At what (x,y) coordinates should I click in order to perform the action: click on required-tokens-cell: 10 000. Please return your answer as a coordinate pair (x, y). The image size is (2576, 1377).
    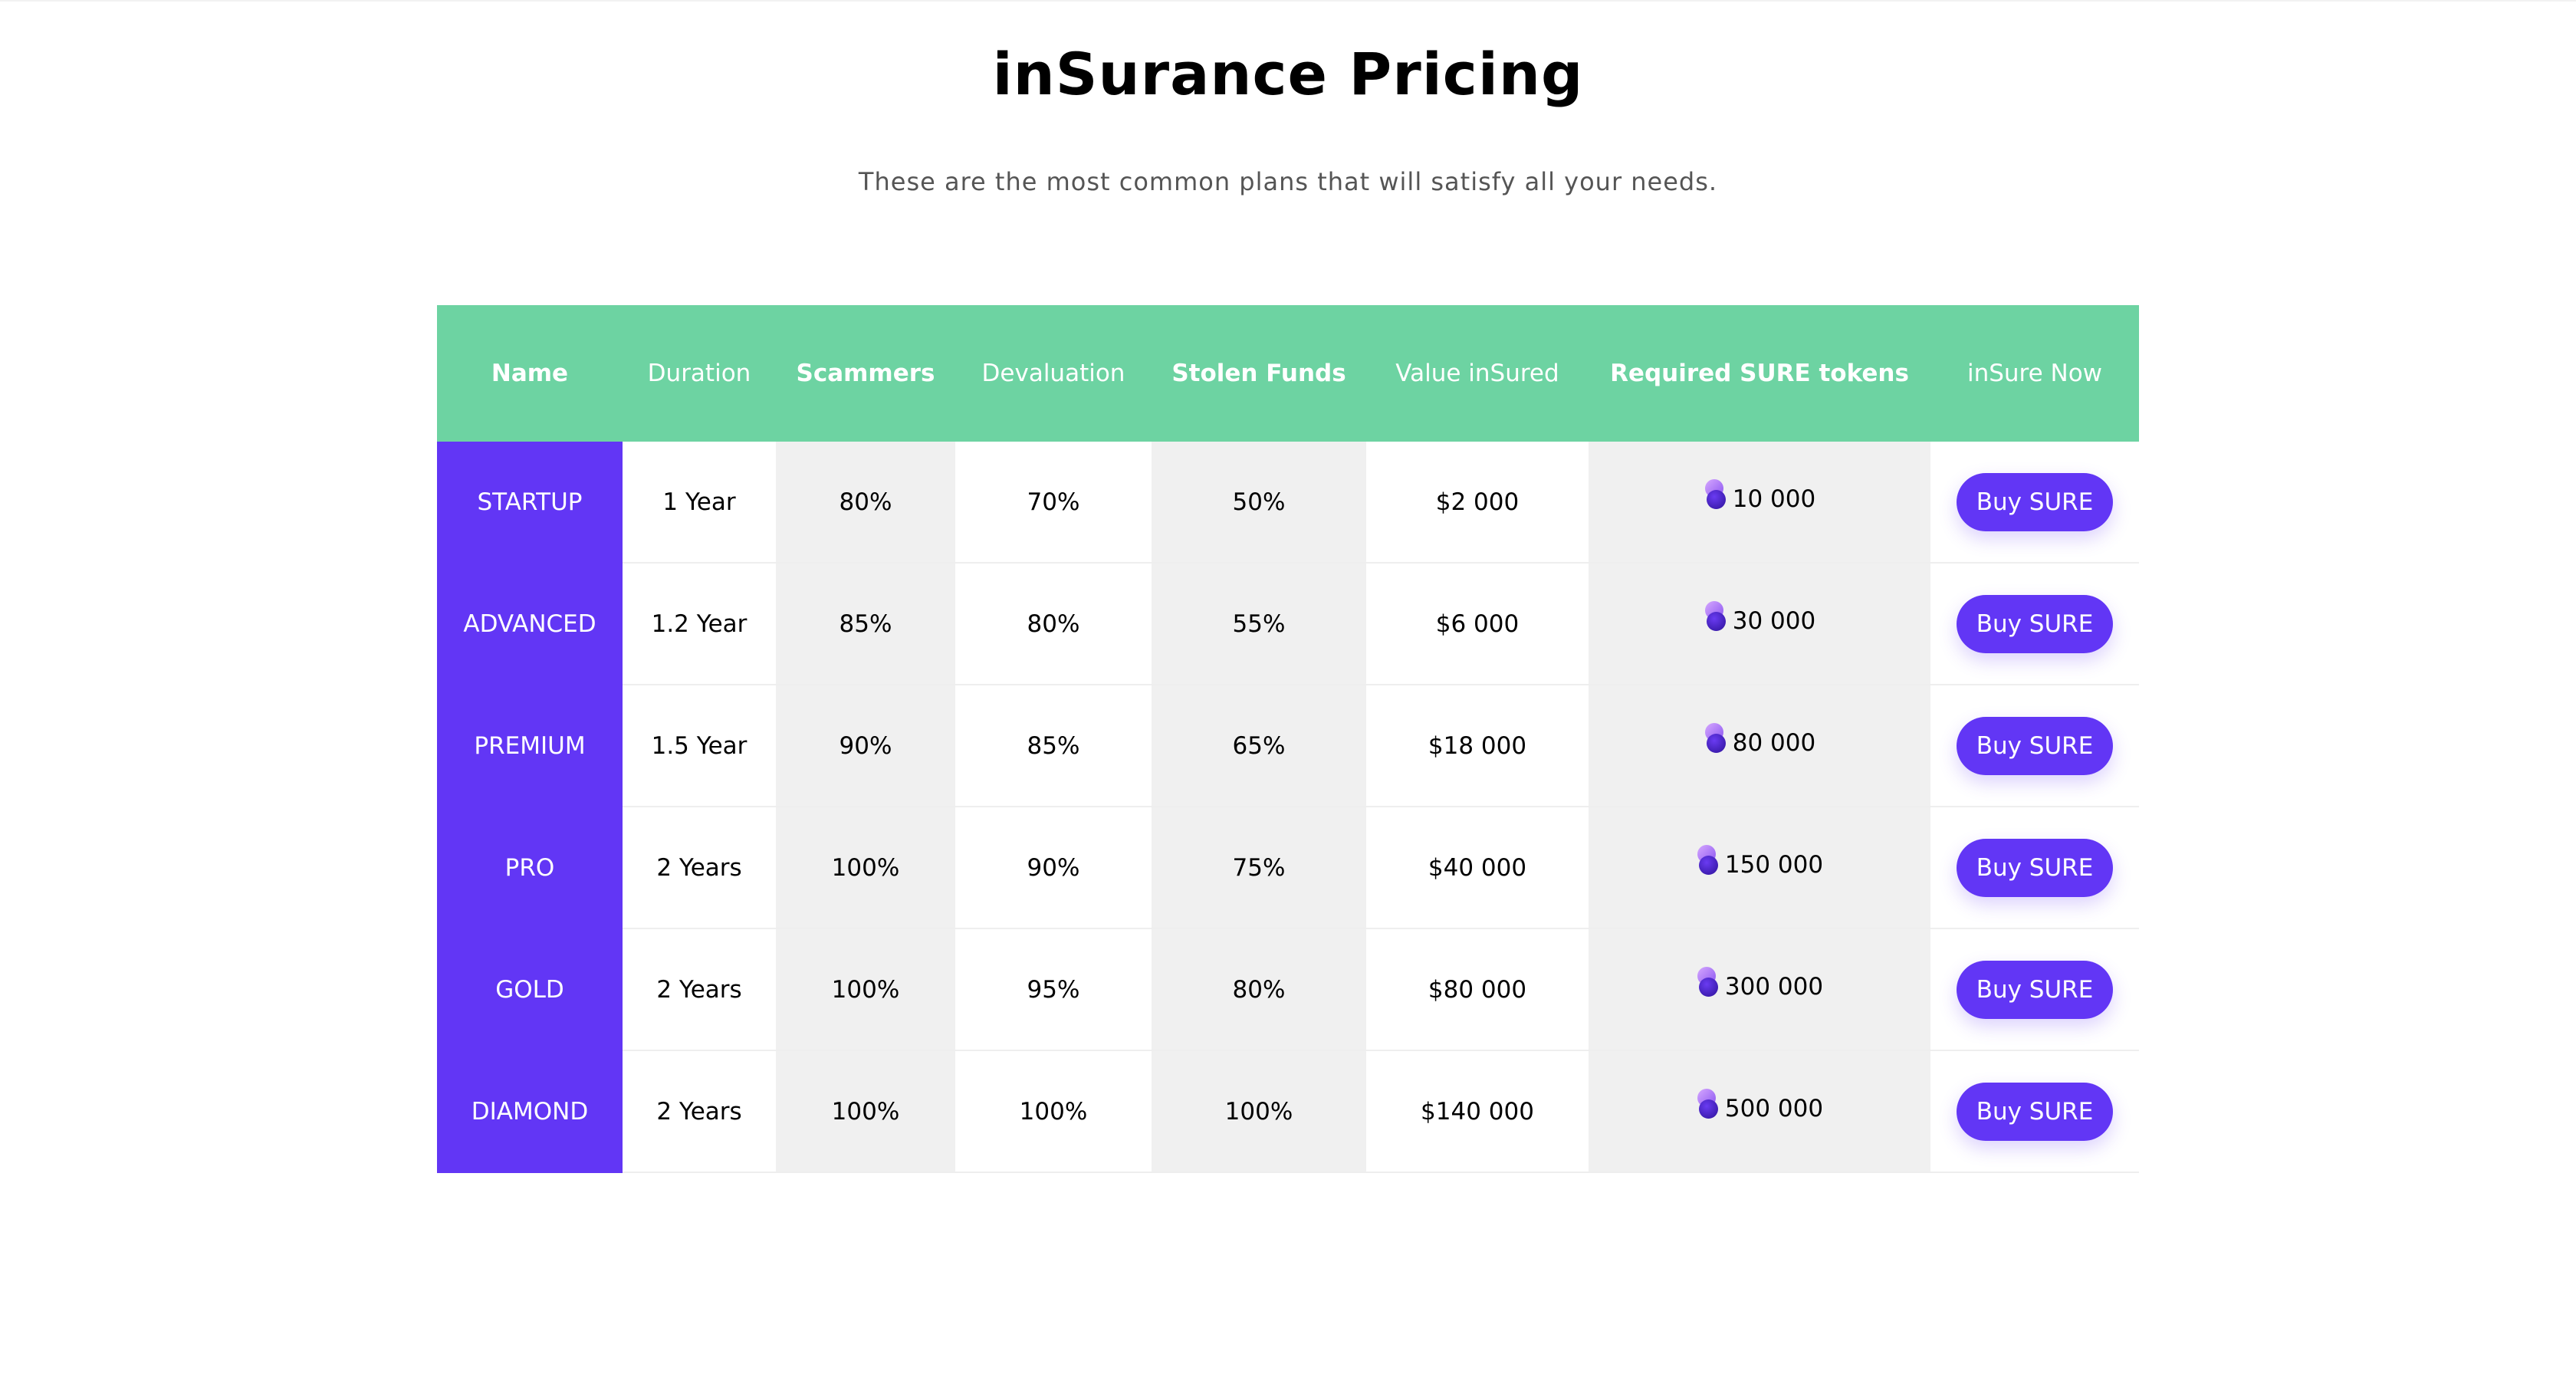
    Looking at the image, I should click on (1760, 503).